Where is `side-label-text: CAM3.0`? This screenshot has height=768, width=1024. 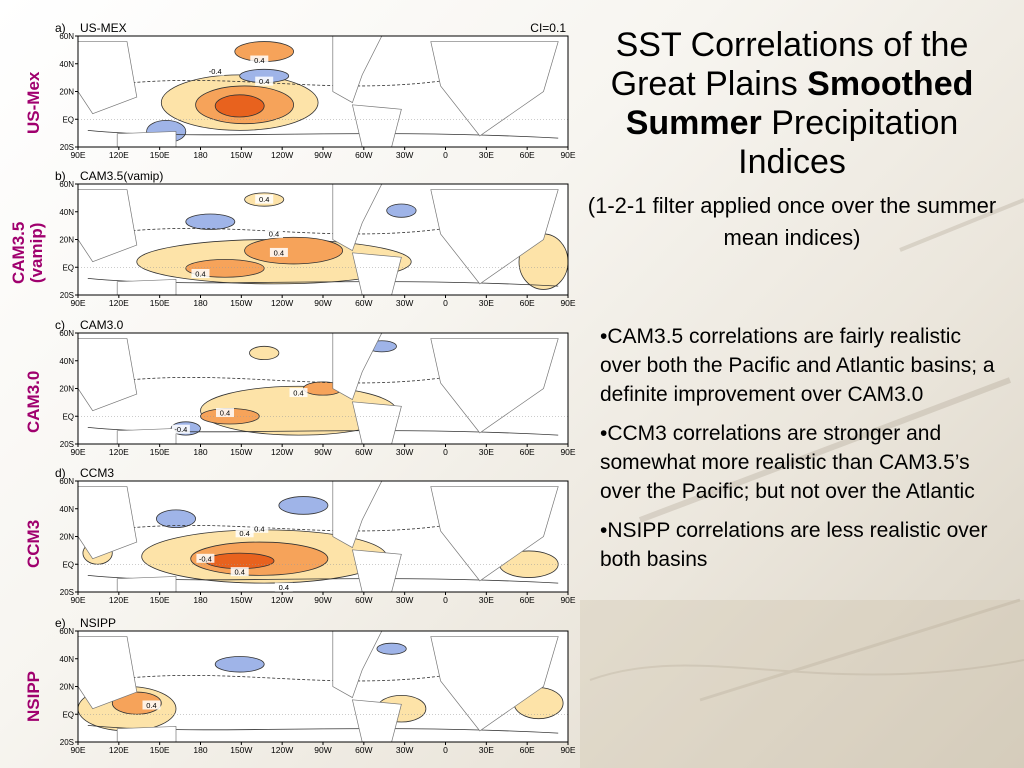 side-label-text: CAM3.0 is located at coordinates (33, 401).